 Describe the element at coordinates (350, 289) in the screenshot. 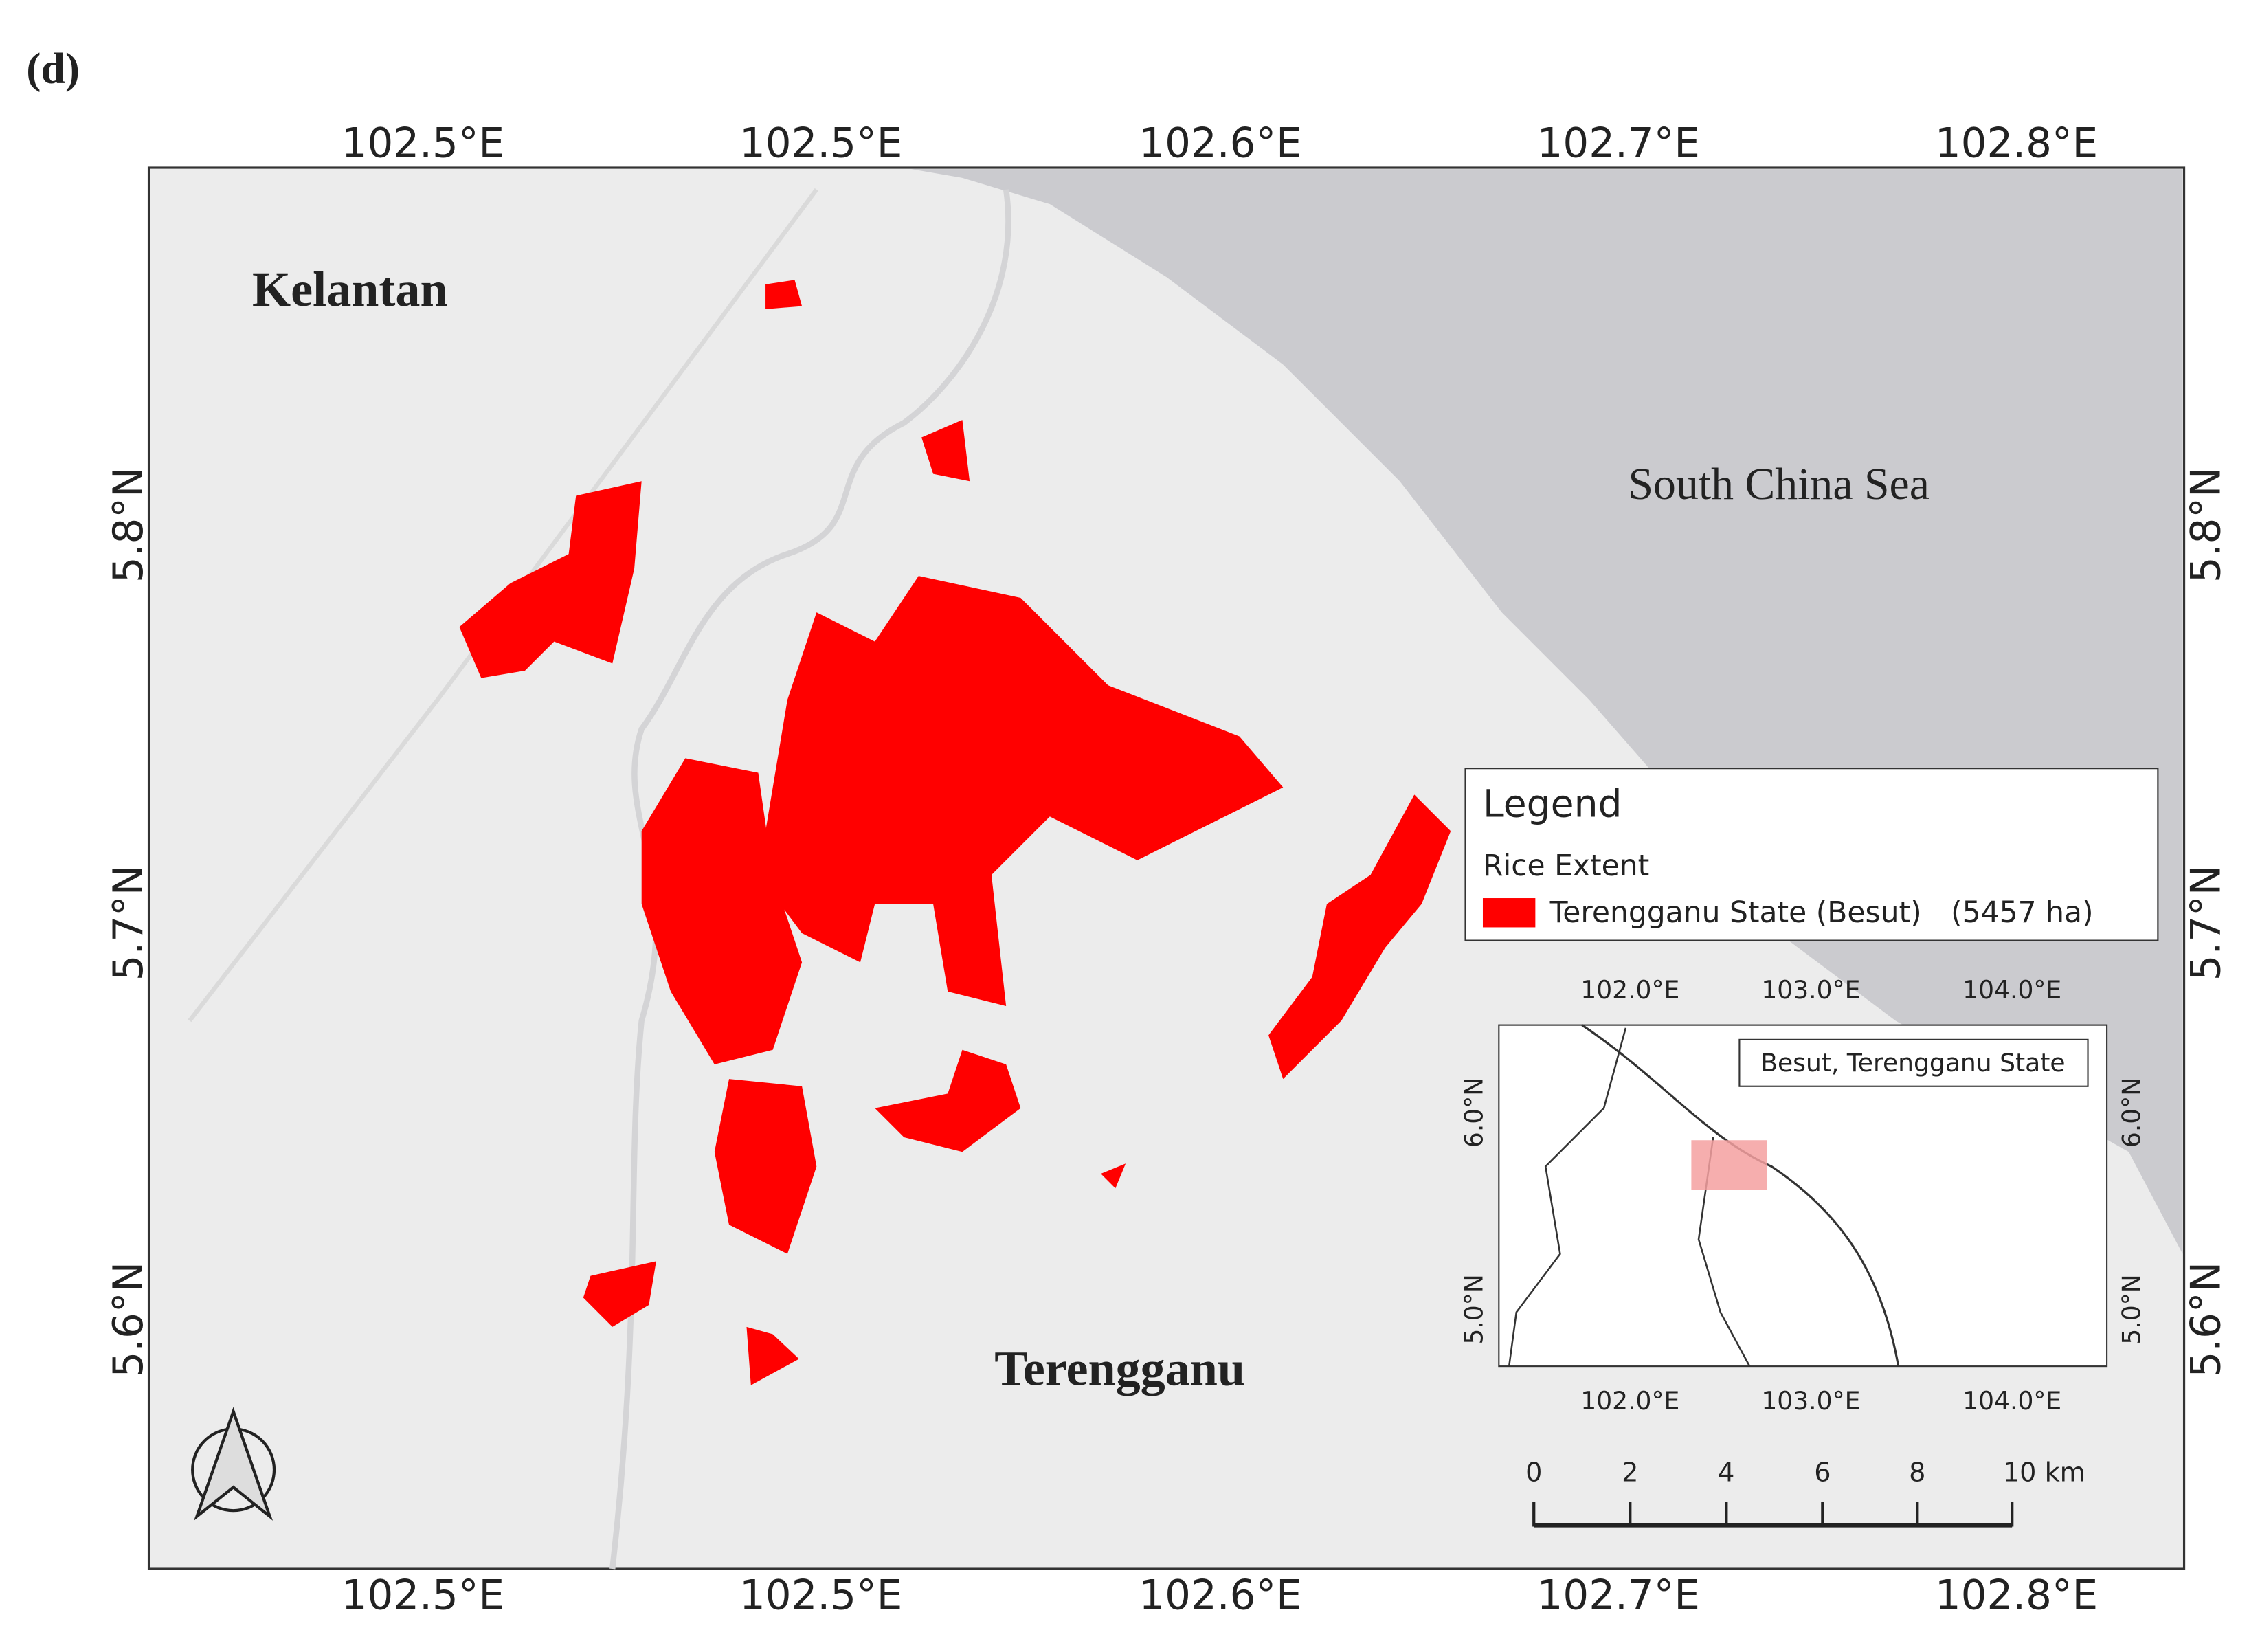

I see `place-label: Kelantan` at that location.